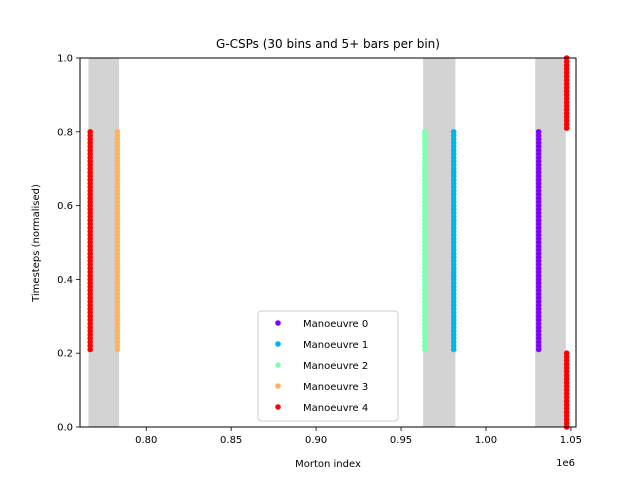  What do you see at coordinates (65, 206) in the screenshot?
I see `y-tick-label: 0.6` at bounding box center [65, 206].